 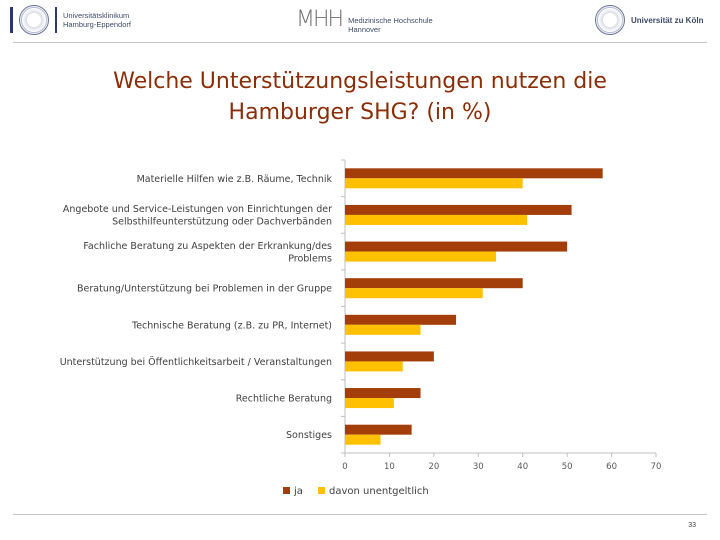 What do you see at coordinates (692, 525) in the screenshot?
I see `page-number: 33` at bounding box center [692, 525].